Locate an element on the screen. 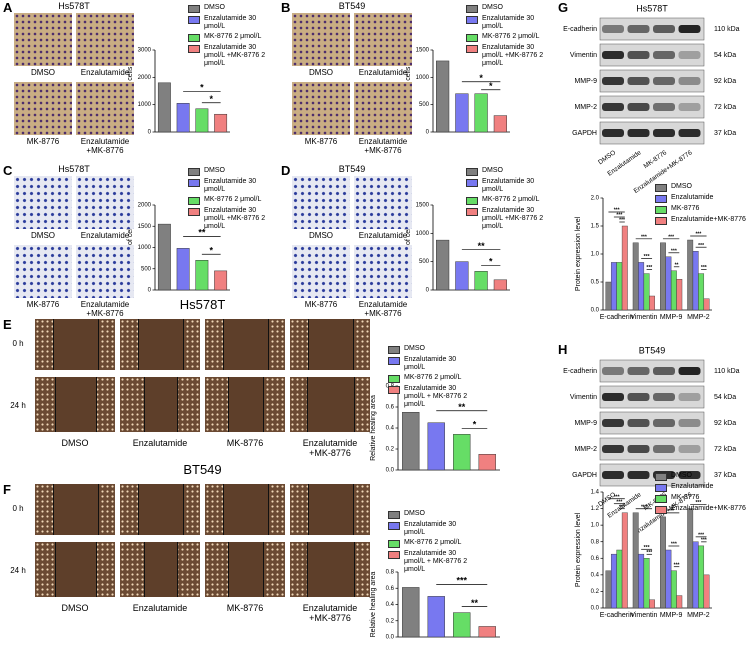 This screenshot has width=755, height=651. legend-item: MK-8776 2 μmol/L is located at coordinates (232, 200).